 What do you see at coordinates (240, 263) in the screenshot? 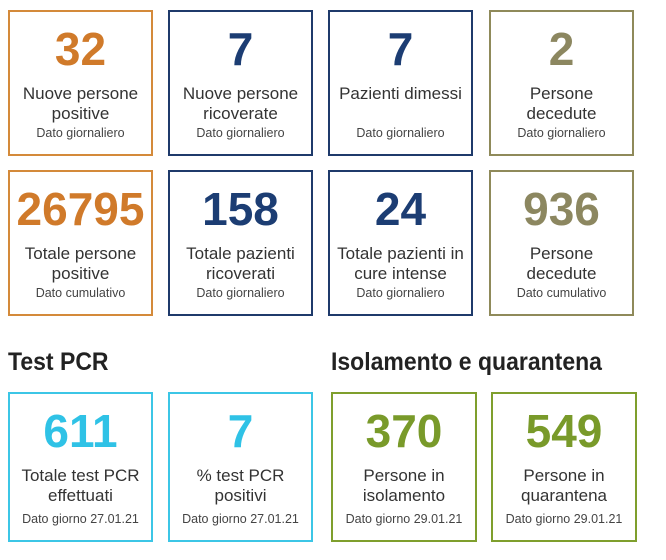
I see `stat-label: Totale pazienti ricoverati` at bounding box center [240, 263].